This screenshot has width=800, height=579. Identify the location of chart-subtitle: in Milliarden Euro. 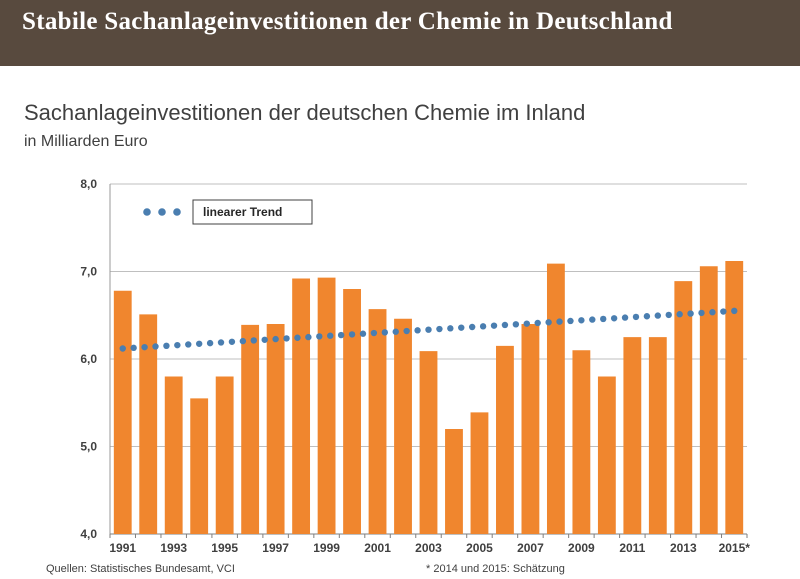
(86, 141).